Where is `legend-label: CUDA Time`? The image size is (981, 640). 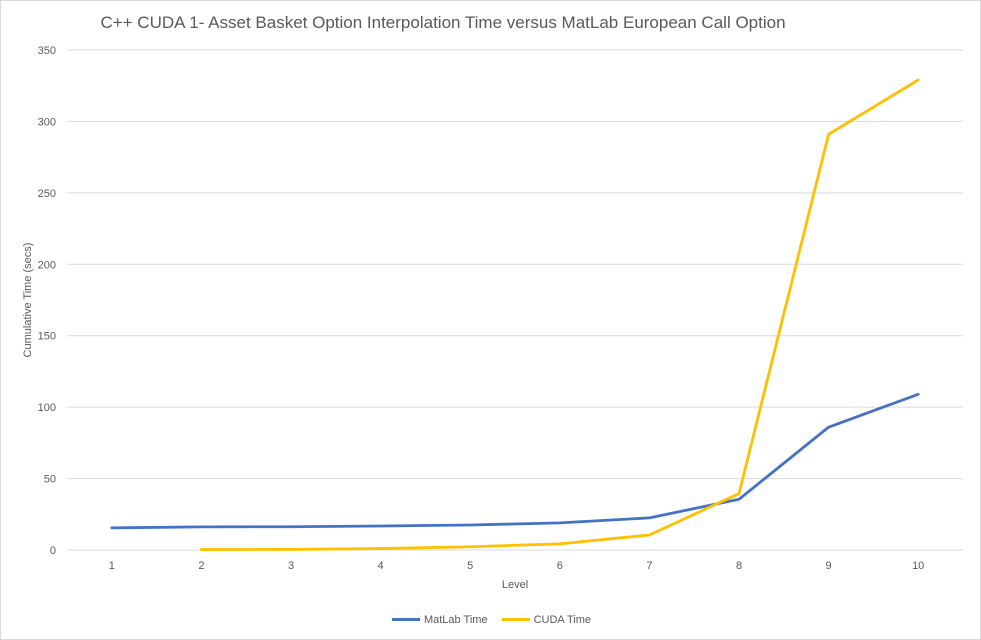 legend-label: CUDA Time is located at coordinates (562, 619).